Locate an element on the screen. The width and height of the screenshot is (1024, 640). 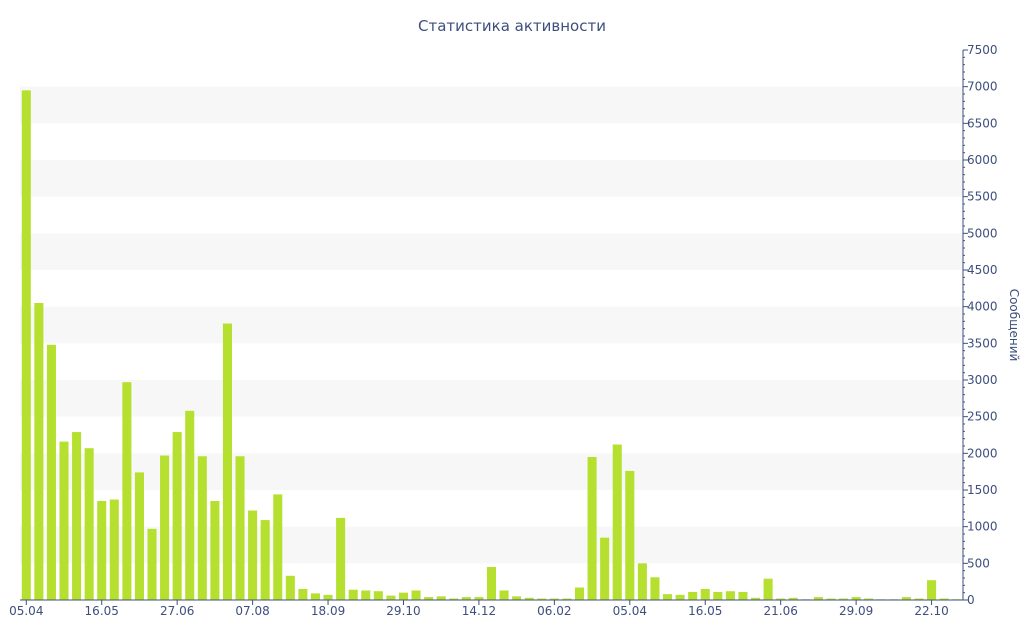
chart-title: Статистика активности is located at coordinates (512, 26).